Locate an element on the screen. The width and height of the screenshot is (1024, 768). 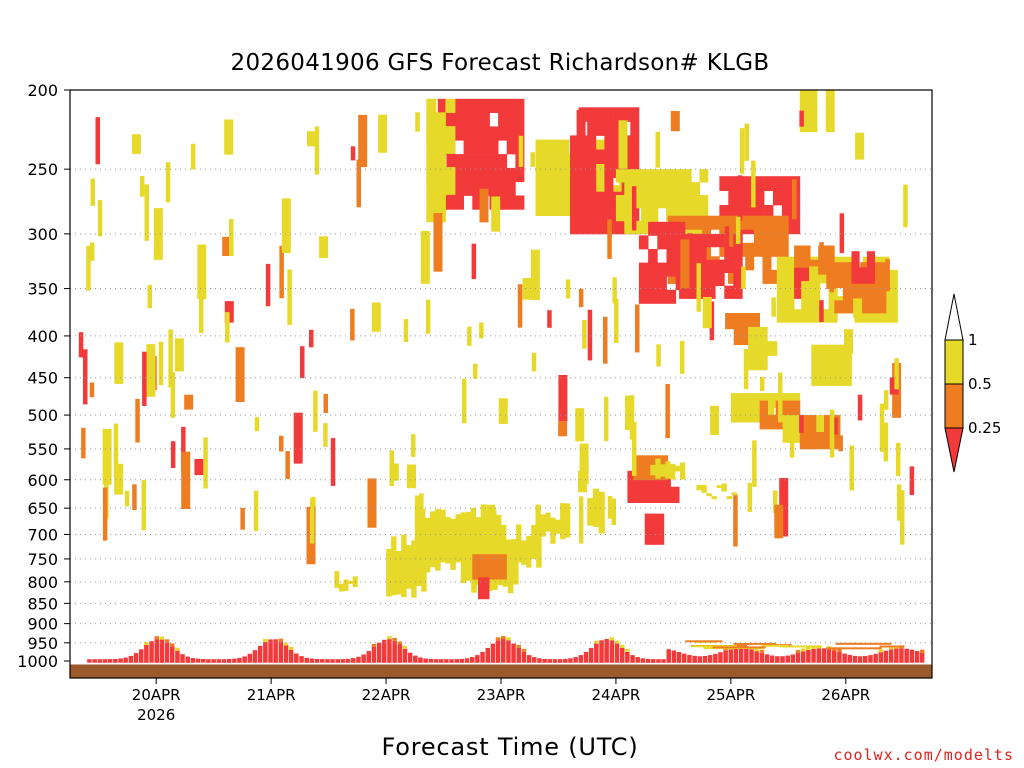
ground-band is located at coordinates (501, 671).